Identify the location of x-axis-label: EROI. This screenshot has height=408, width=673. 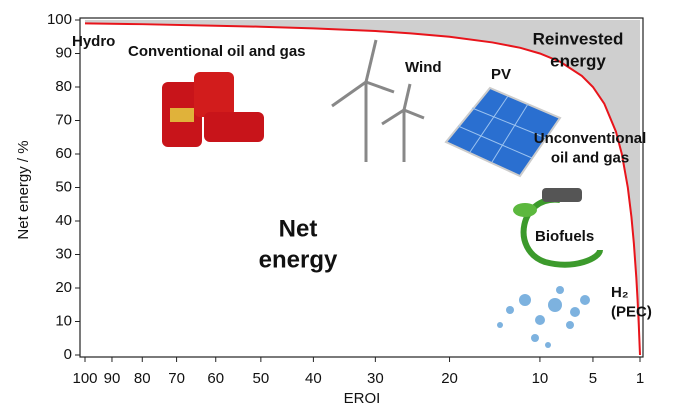
(362, 398).